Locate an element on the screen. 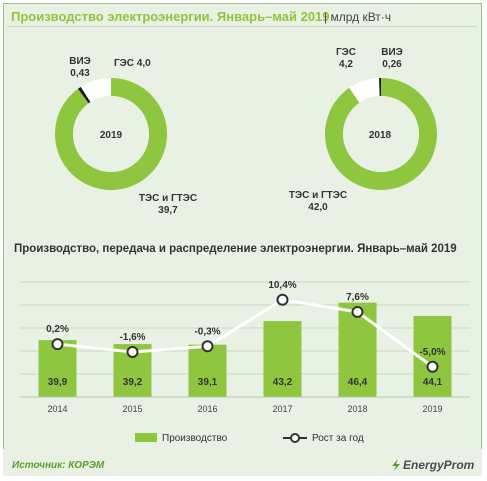 The image size is (487, 481). growth-value-label: -0,3% is located at coordinates (207, 331).